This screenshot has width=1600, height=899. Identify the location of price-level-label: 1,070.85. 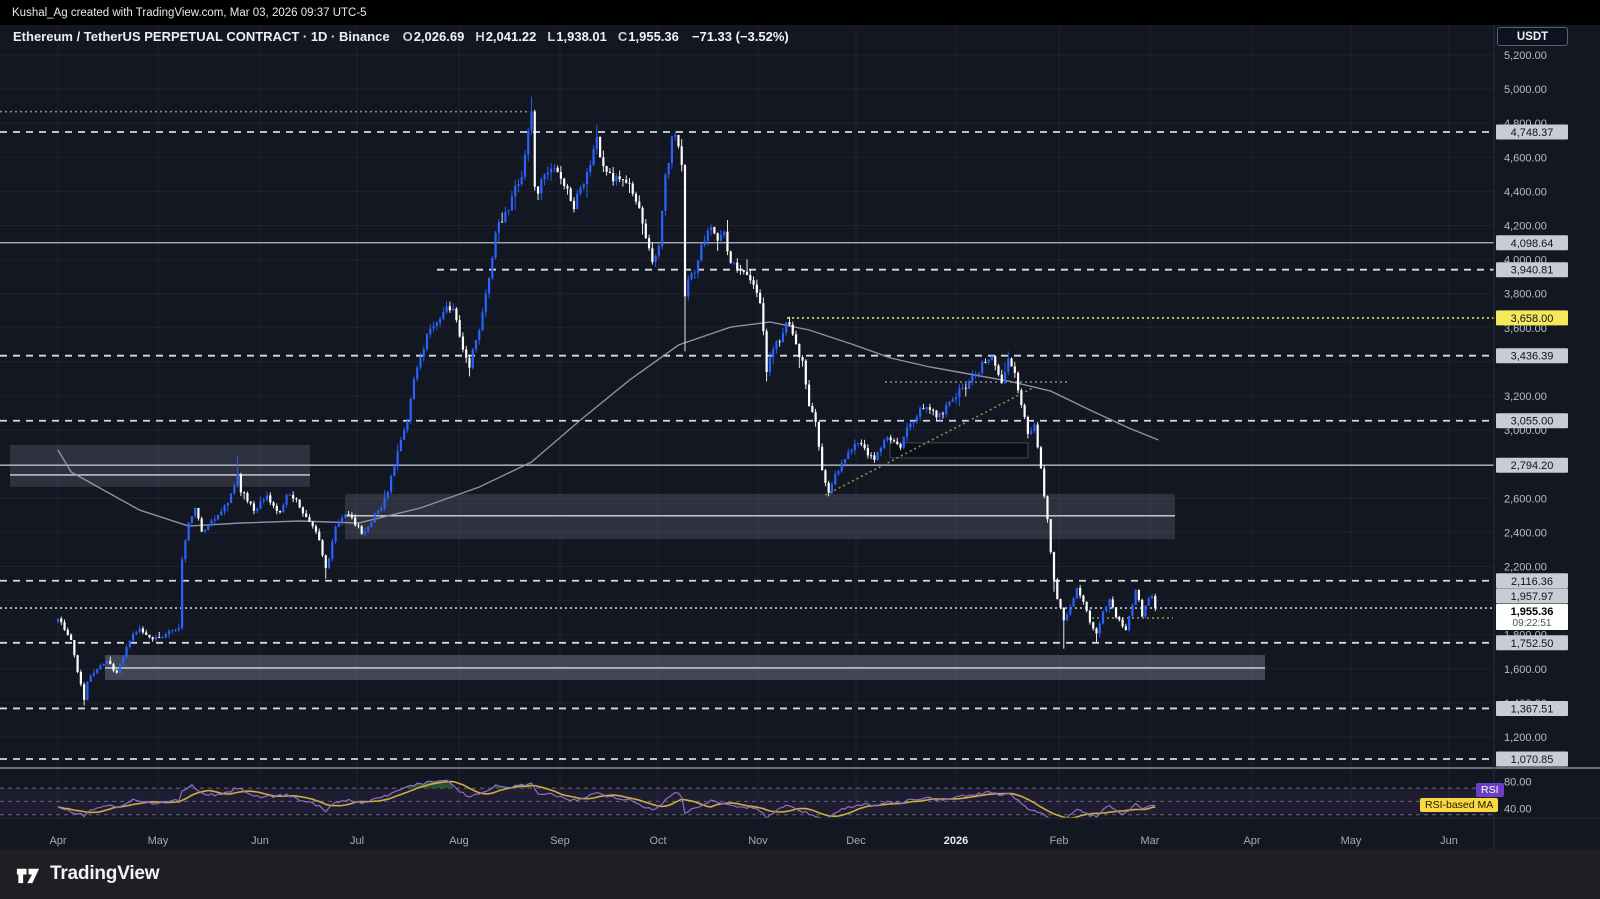
(1532, 760).